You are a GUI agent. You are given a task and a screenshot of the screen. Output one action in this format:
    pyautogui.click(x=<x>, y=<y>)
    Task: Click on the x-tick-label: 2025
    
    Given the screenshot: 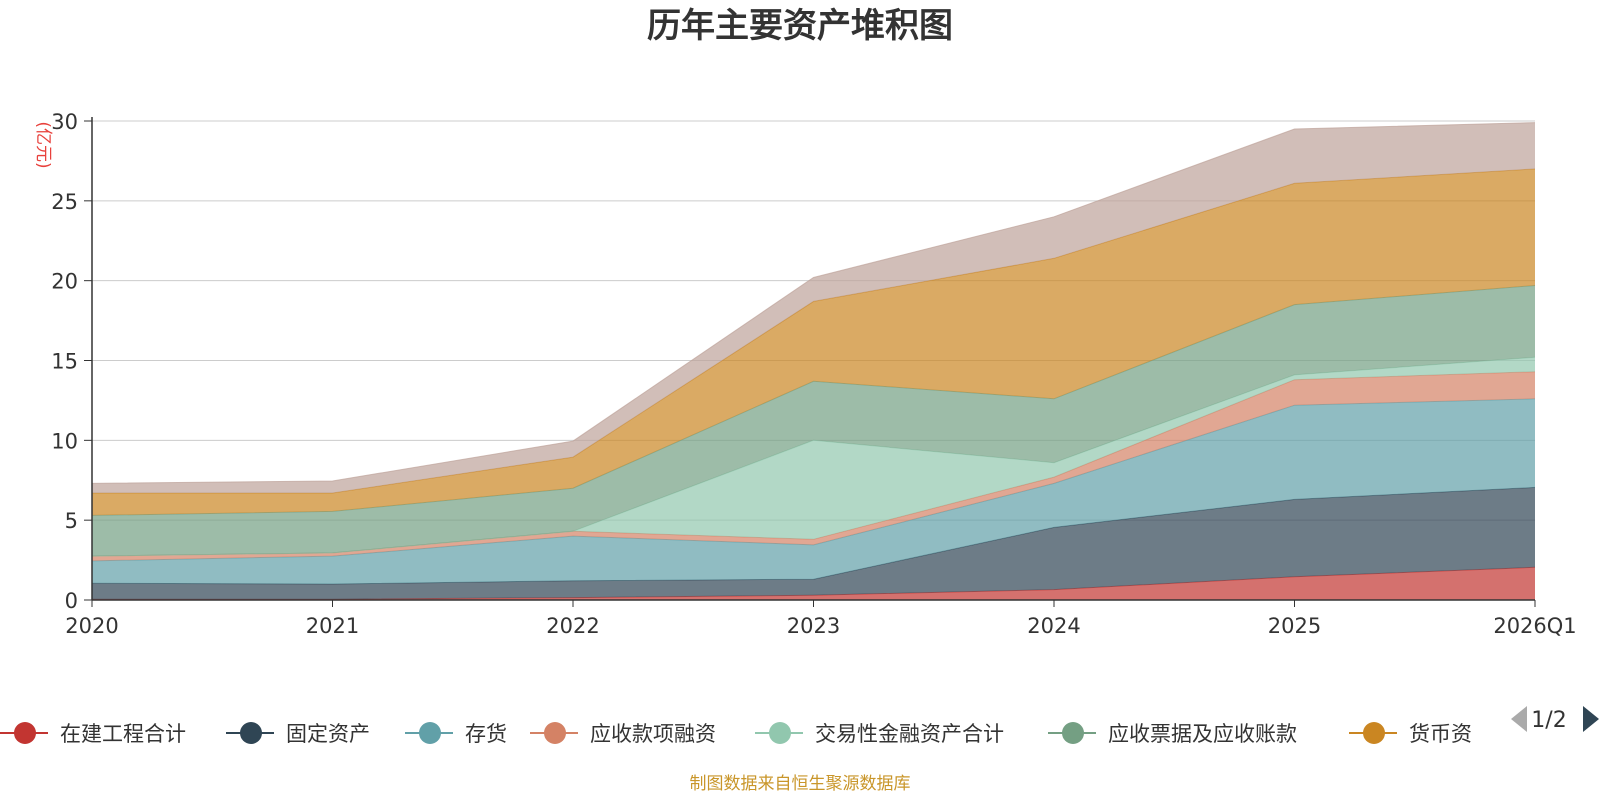 What is the action you would take?
    pyautogui.click(x=1294, y=626)
    